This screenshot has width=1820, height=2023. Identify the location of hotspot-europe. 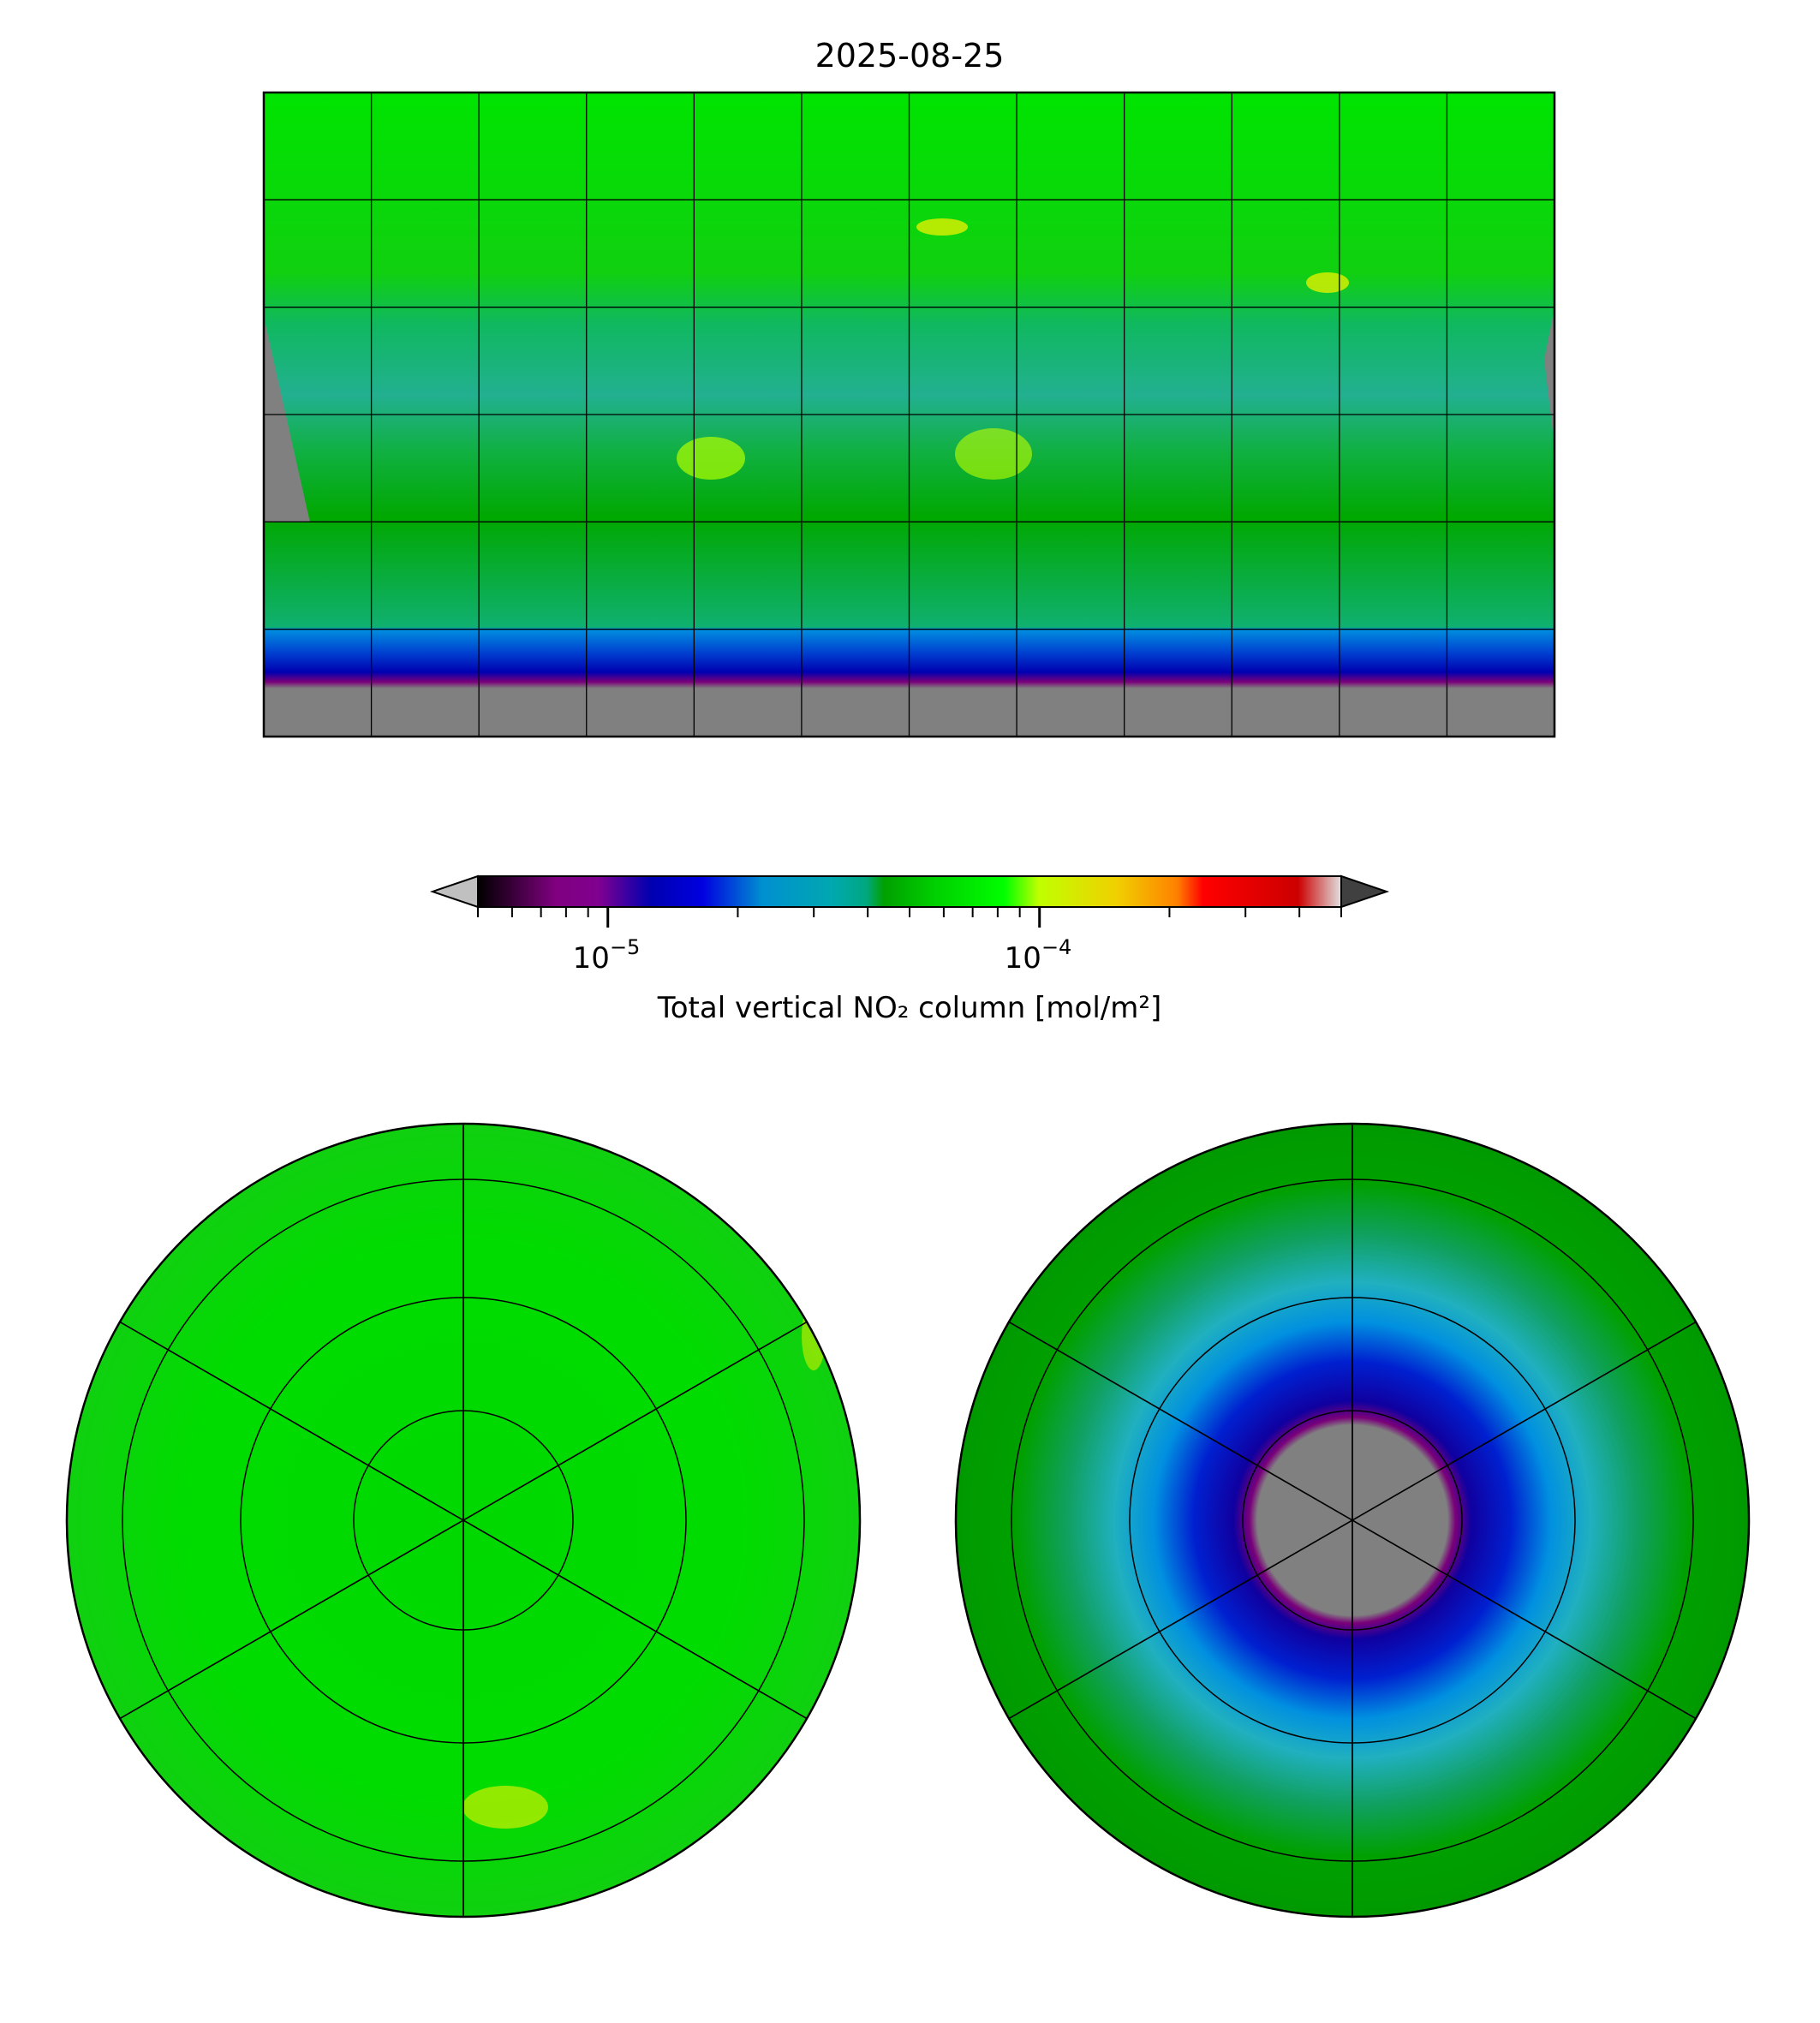
(942, 227).